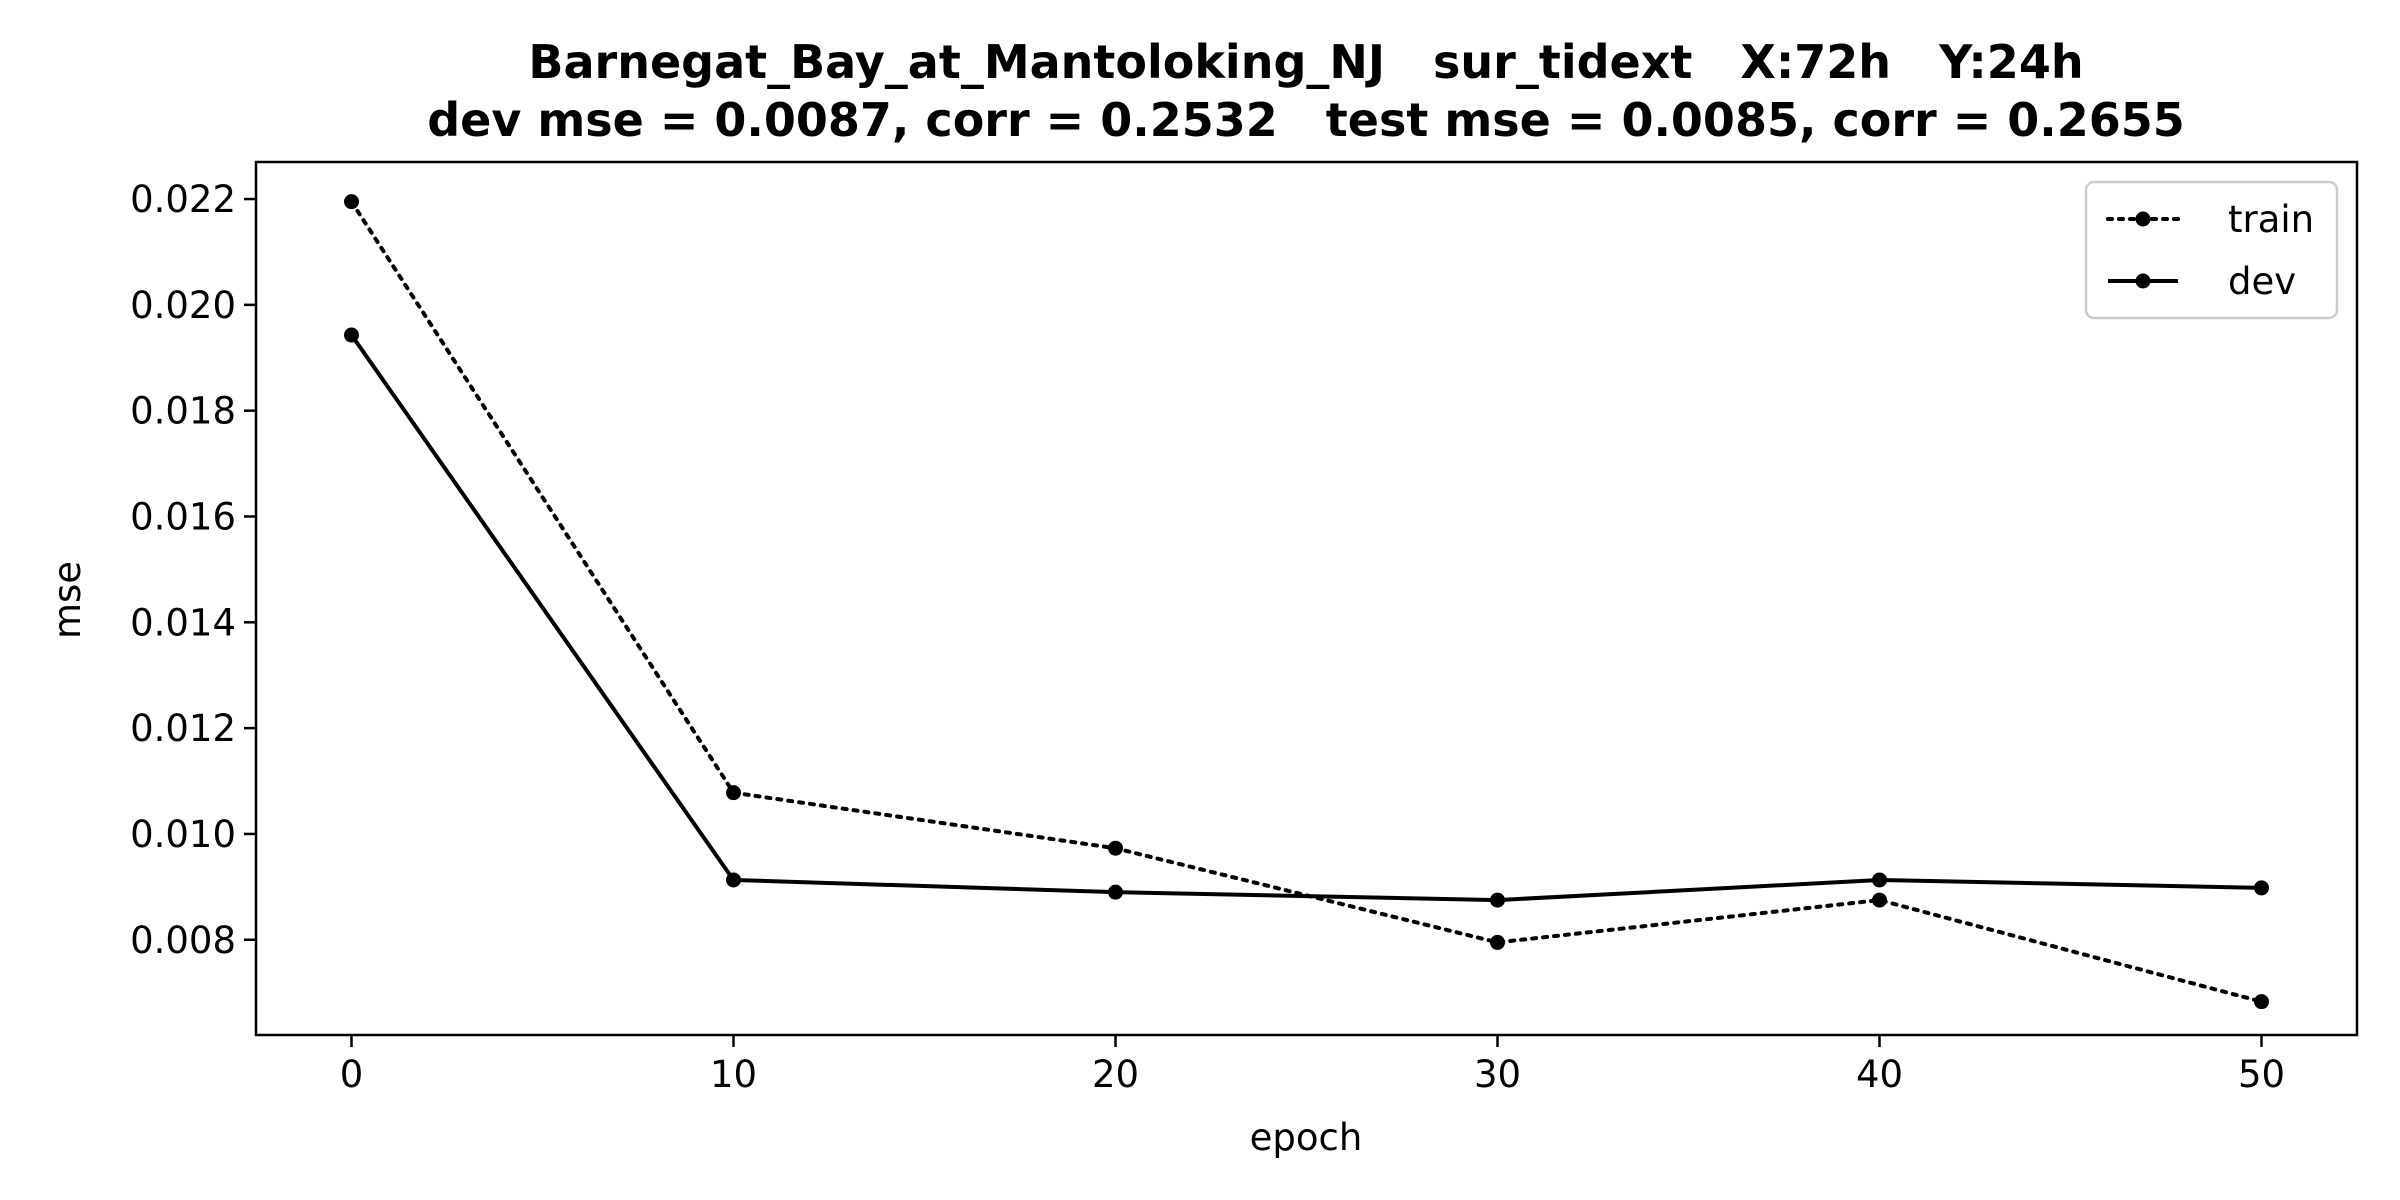  I want to click on legend-label-dev: dev, so click(2262, 281).